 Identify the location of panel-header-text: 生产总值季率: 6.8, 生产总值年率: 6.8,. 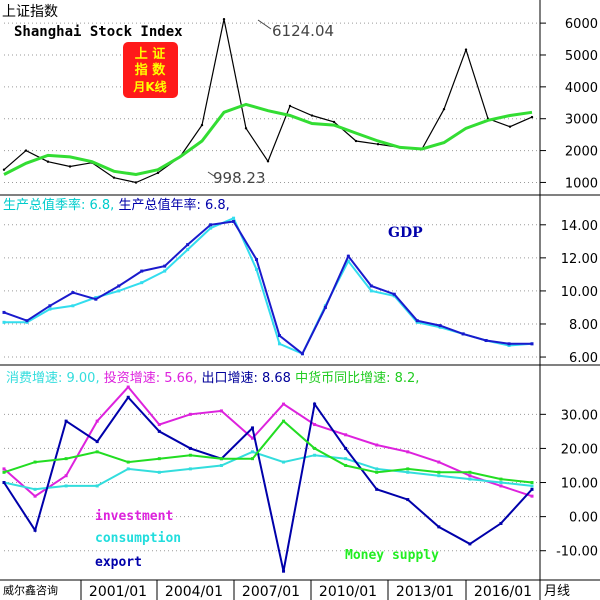
(116, 205).